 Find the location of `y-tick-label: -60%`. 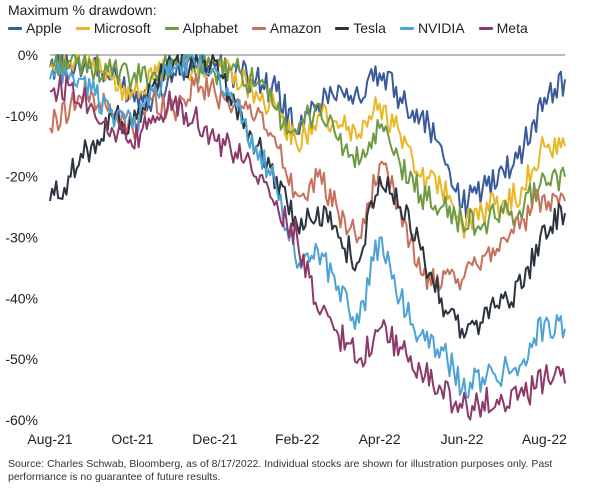

y-tick-label: -60% is located at coordinates (21, 420).